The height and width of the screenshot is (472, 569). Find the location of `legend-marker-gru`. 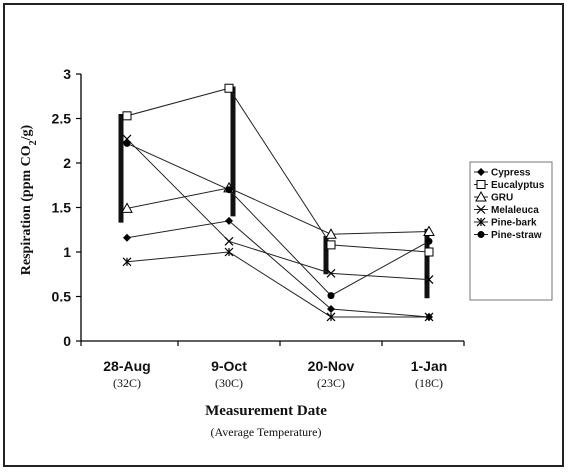

legend-marker-gru is located at coordinates (481, 196).